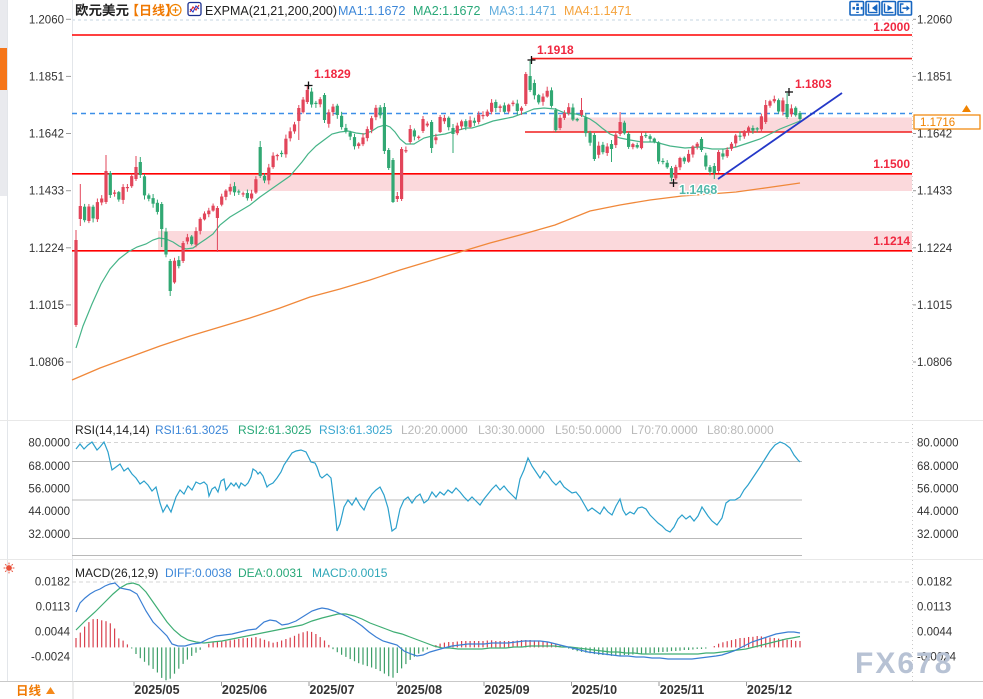  I want to click on svg-text: RSI2:61.3025, so click(275, 430).